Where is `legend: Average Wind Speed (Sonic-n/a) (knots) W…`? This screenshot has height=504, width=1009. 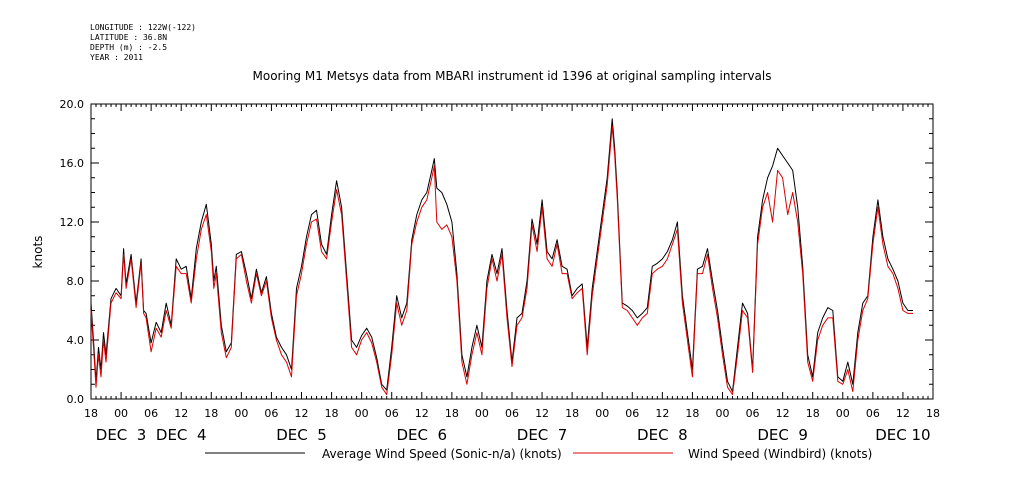
legend: Average Wind Speed (Sonic-n/a) (knots) W… is located at coordinates (538, 454).